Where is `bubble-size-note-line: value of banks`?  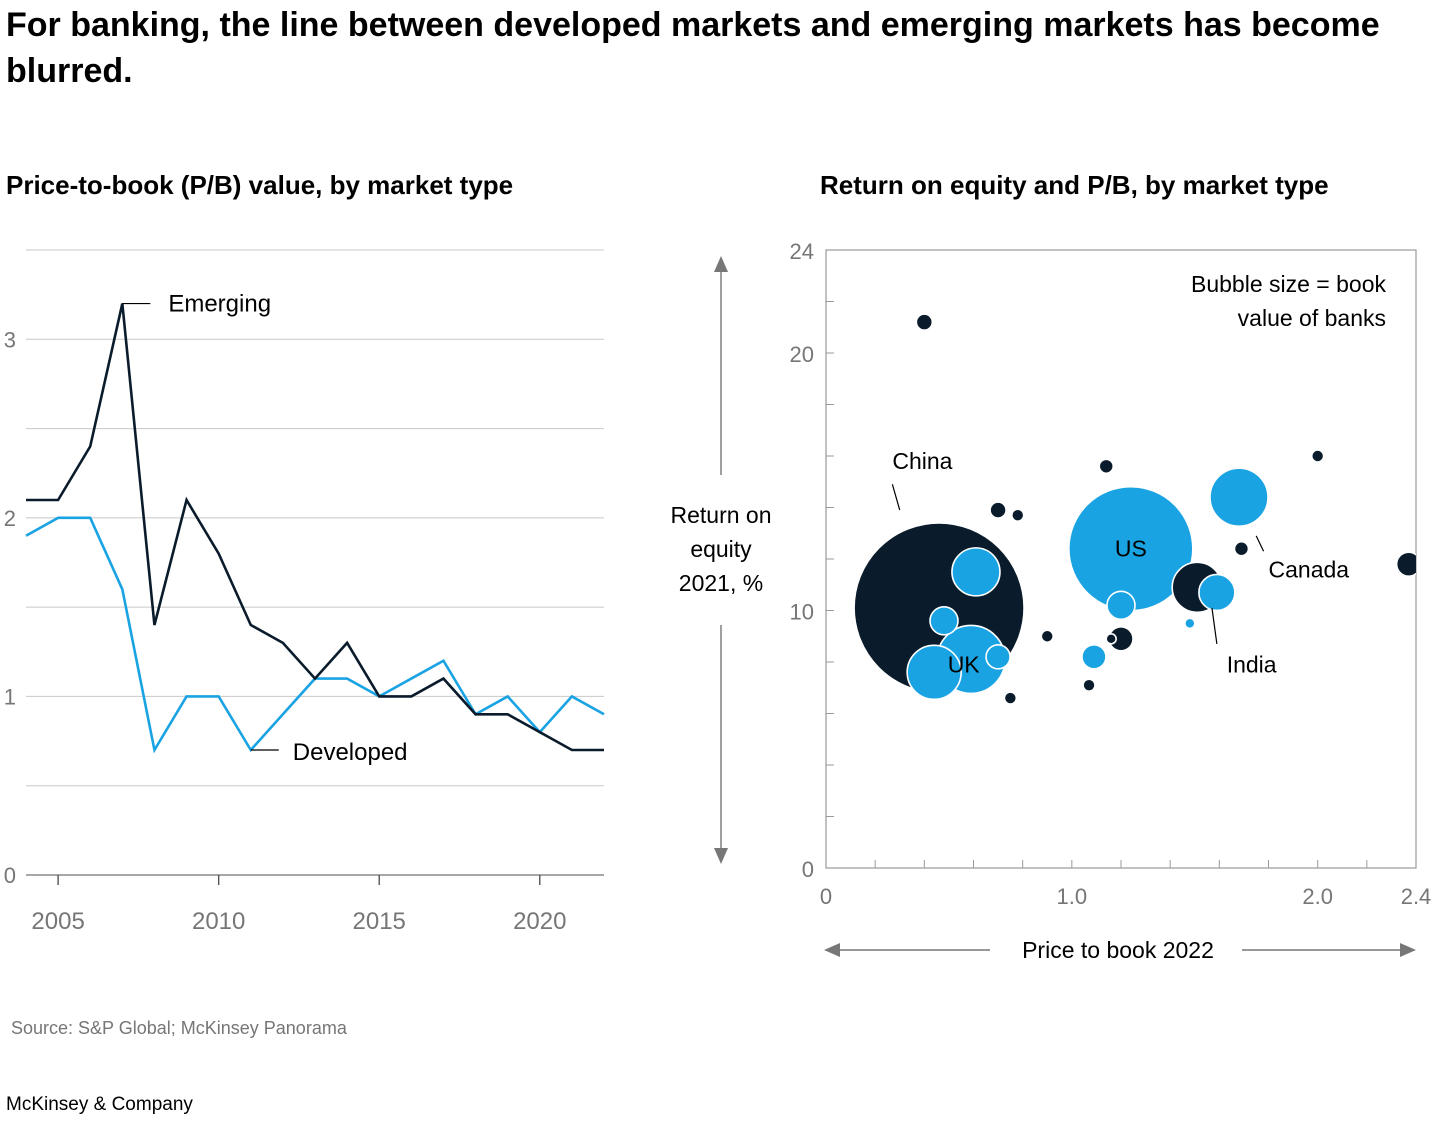 bubble-size-note-line: value of banks is located at coordinates (1312, 318).